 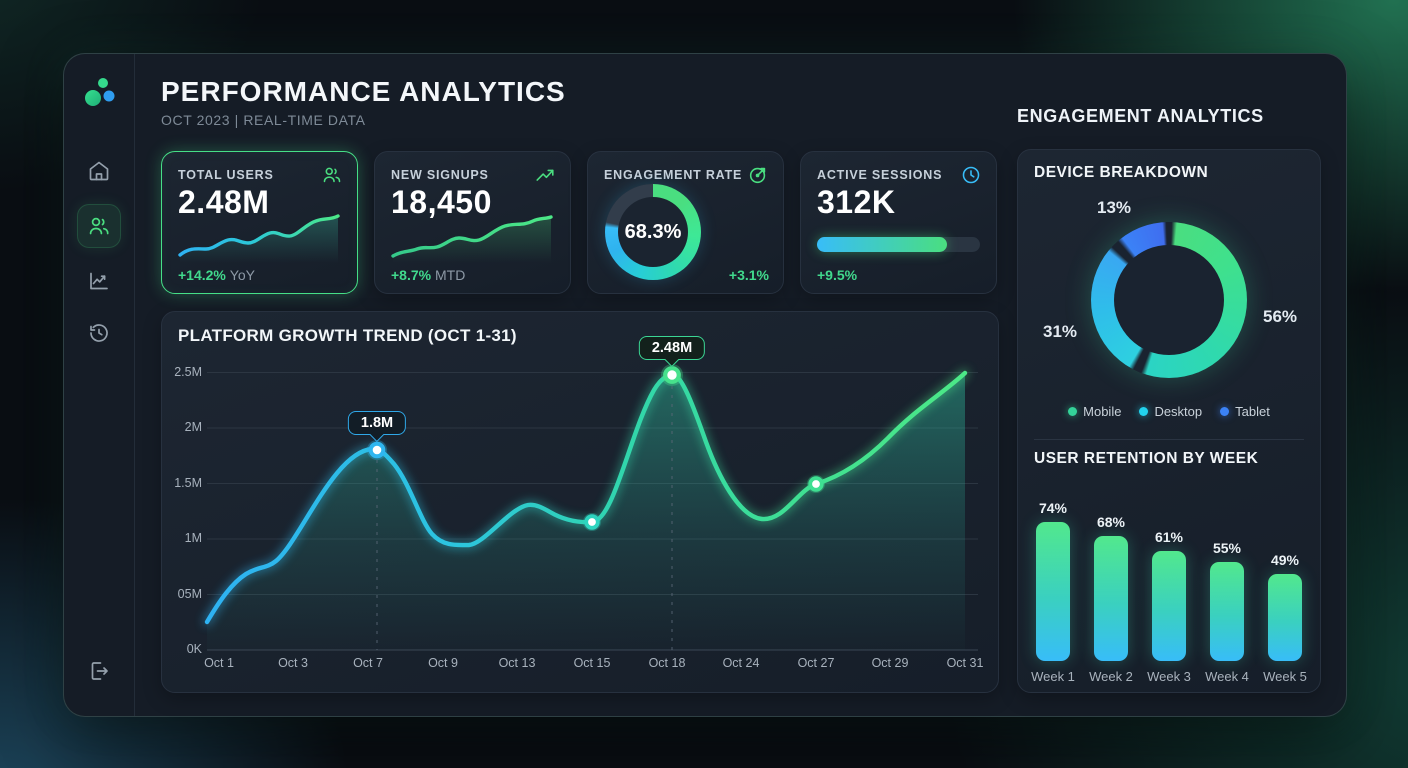 I want to click on mobile-pct-label: 56%, so click(x=1280, y=316).